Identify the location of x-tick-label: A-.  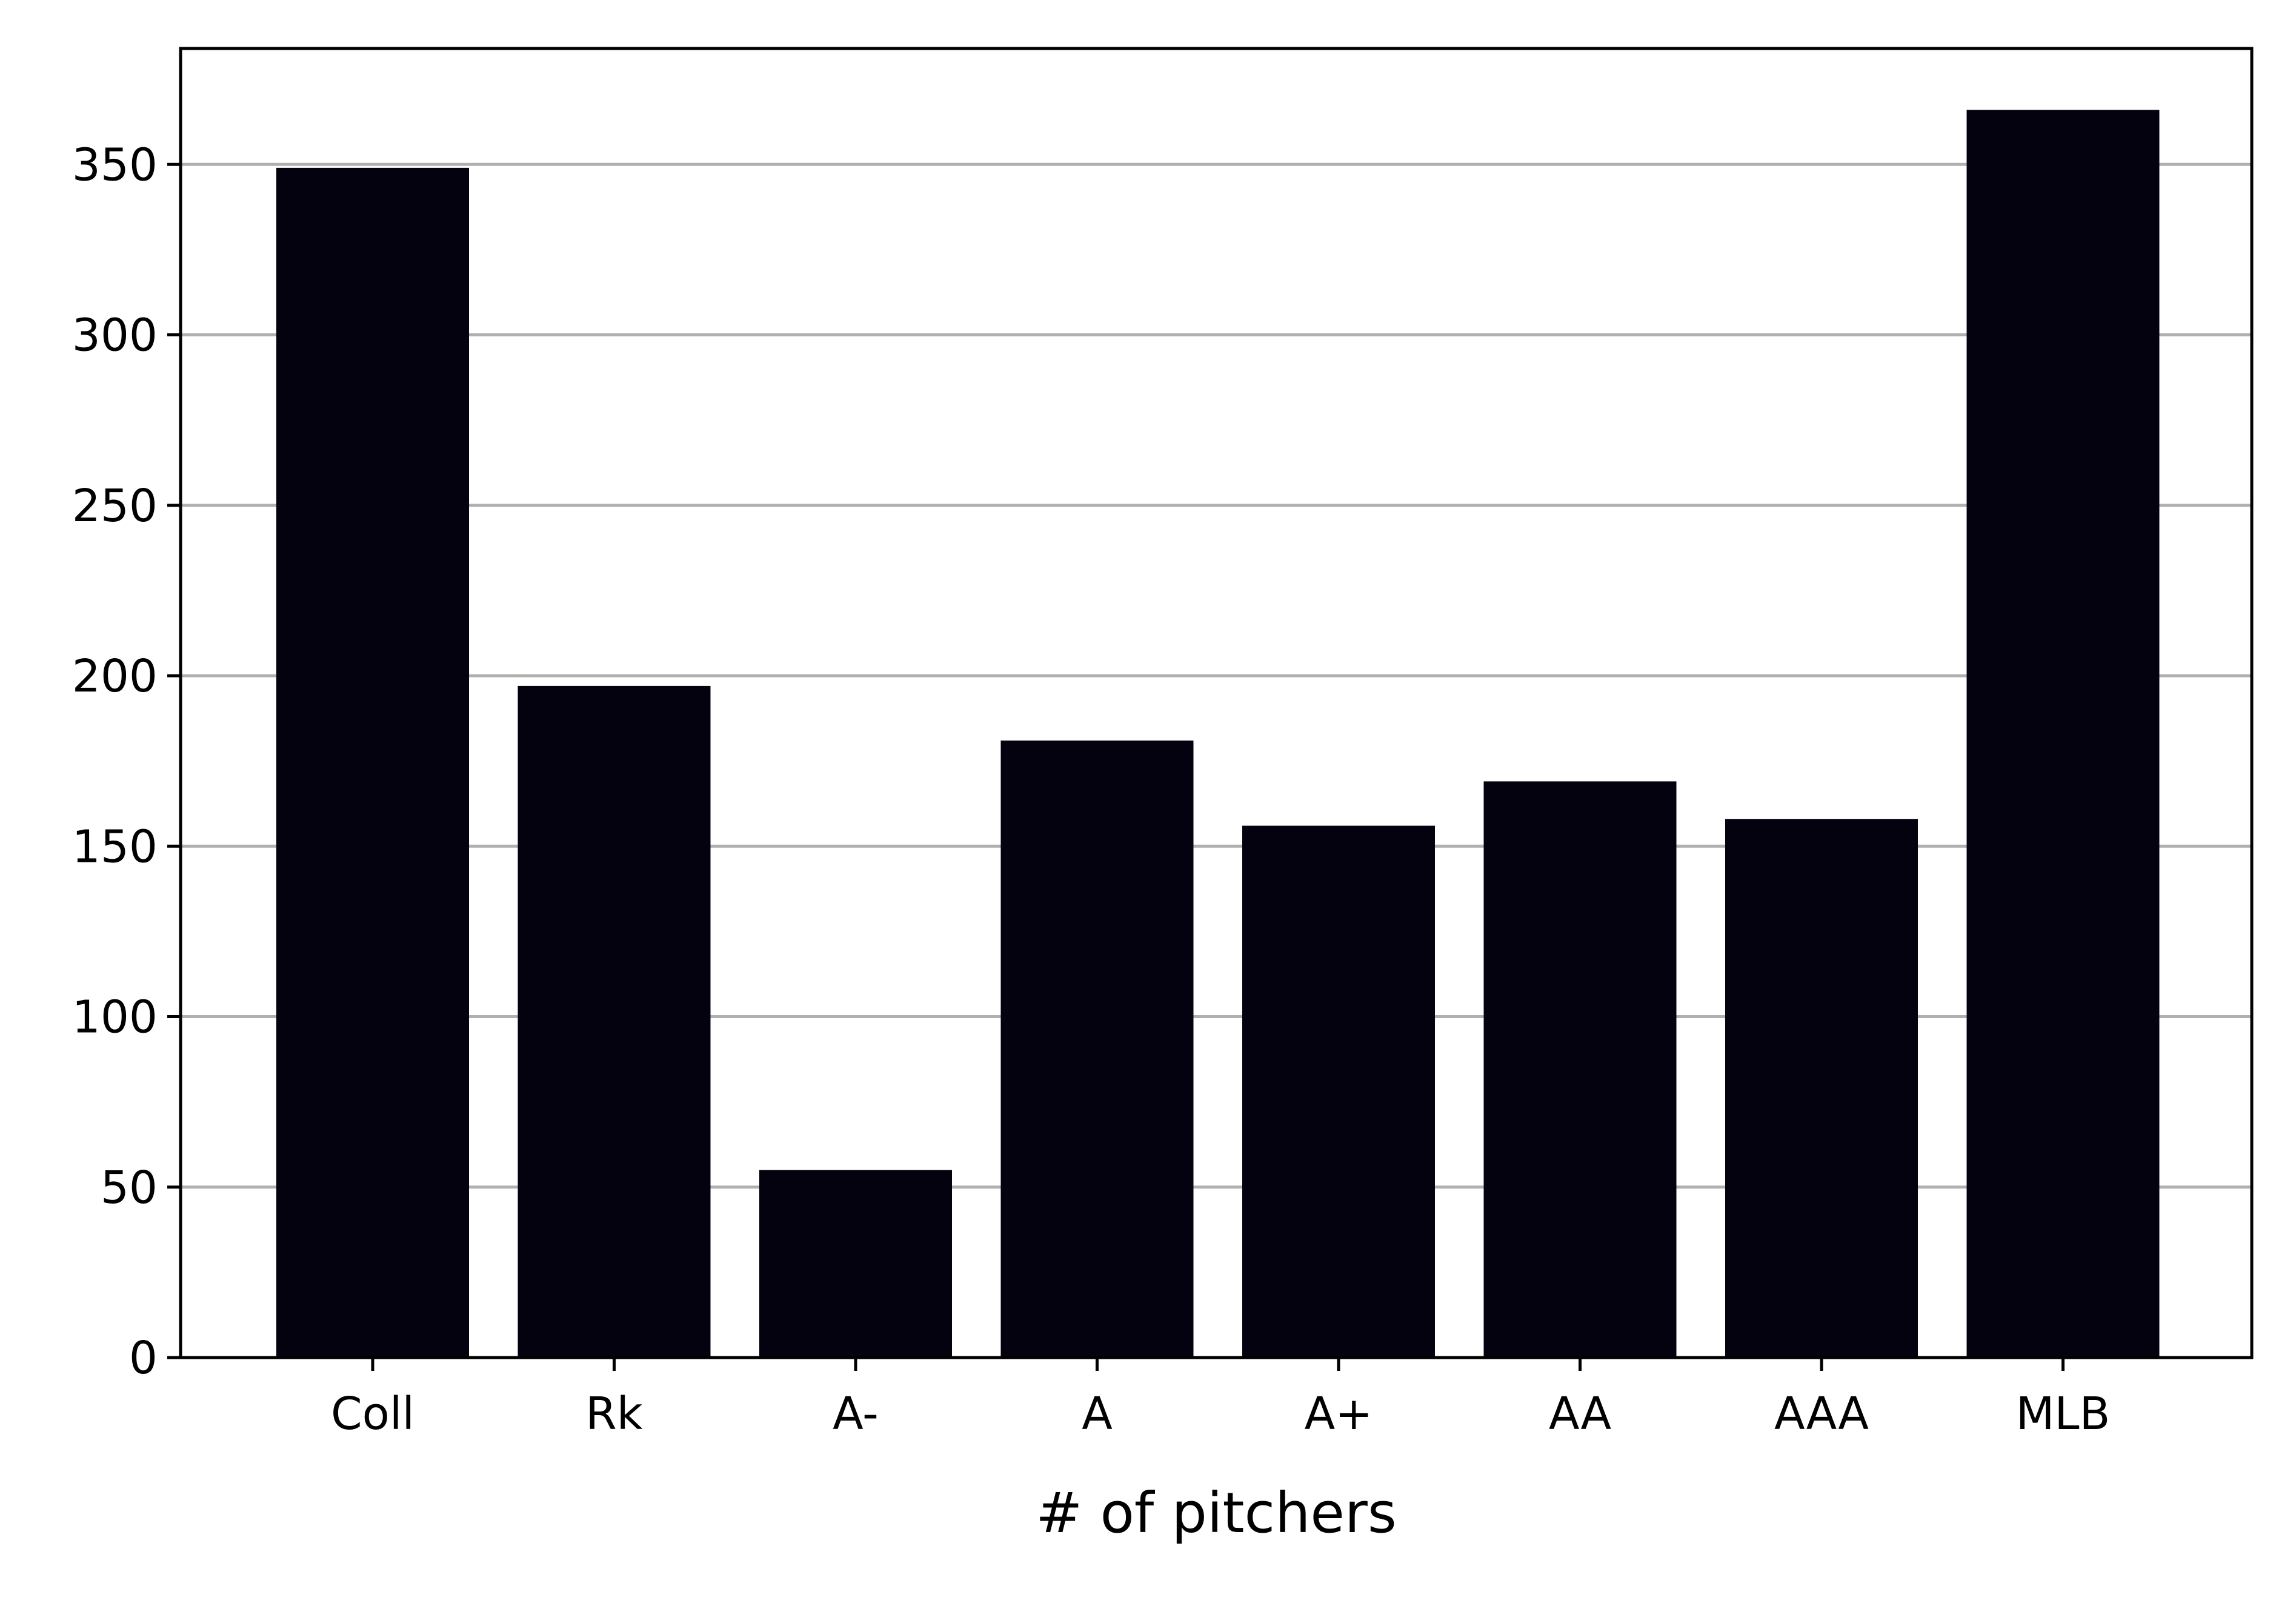
(856, 1414).